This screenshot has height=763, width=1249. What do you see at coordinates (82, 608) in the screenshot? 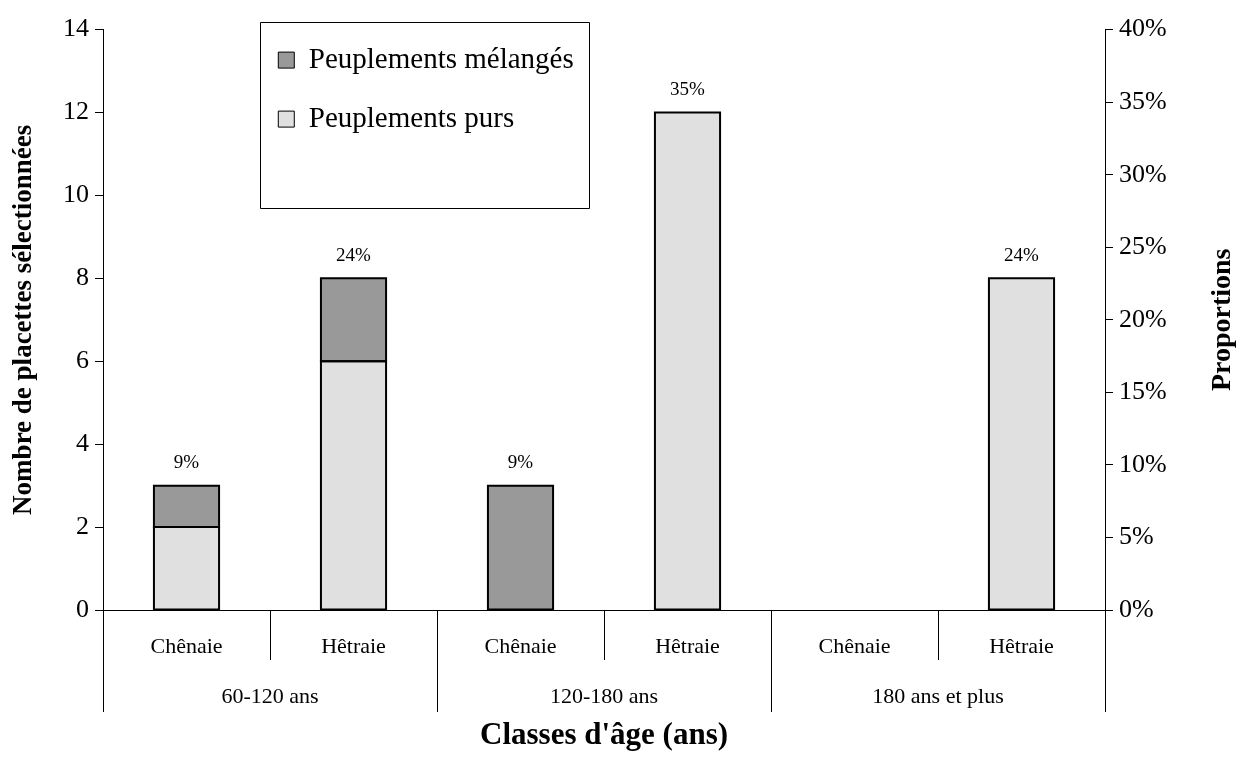
I see `y-tick-label: 0` at bounding box center [82, 608].